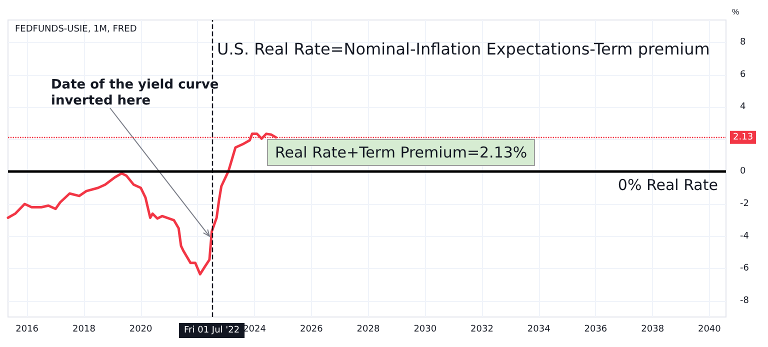 This screenshot has height=347, width=768. I want to click on x-tick-label: 2038, so click(652, 329).